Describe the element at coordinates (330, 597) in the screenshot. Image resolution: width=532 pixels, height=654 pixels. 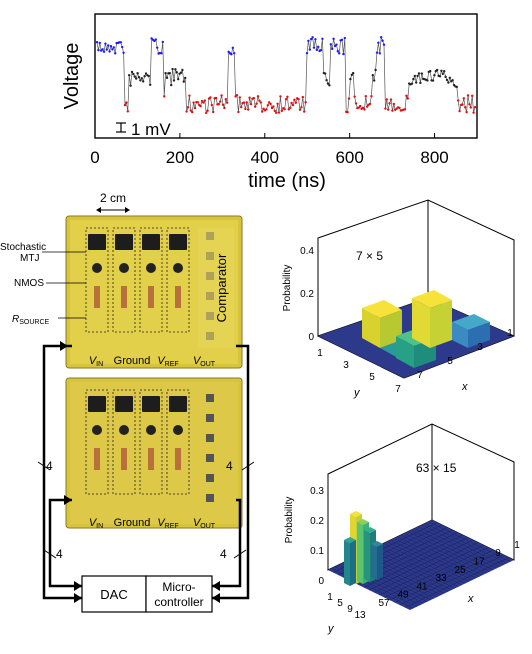
I see `hist-63x15-y-tick: 1` at that location.